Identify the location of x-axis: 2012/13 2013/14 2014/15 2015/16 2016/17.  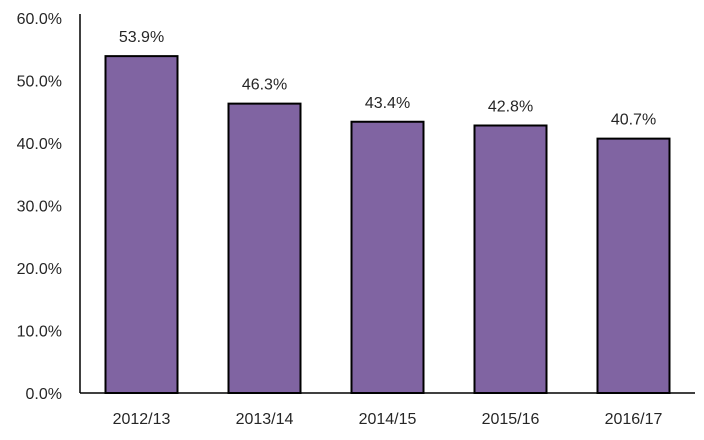
(387, 410).